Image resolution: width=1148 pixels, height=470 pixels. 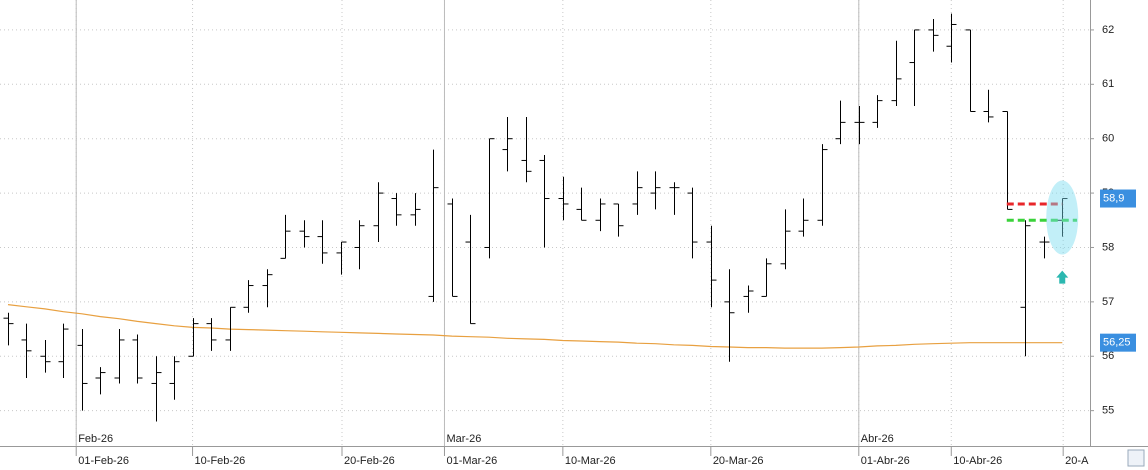 What do you see at coordinates (885, 461) in the screenshot?
I see `x-tick-label: 01-Abr-26` at bounding box center [885, 461].